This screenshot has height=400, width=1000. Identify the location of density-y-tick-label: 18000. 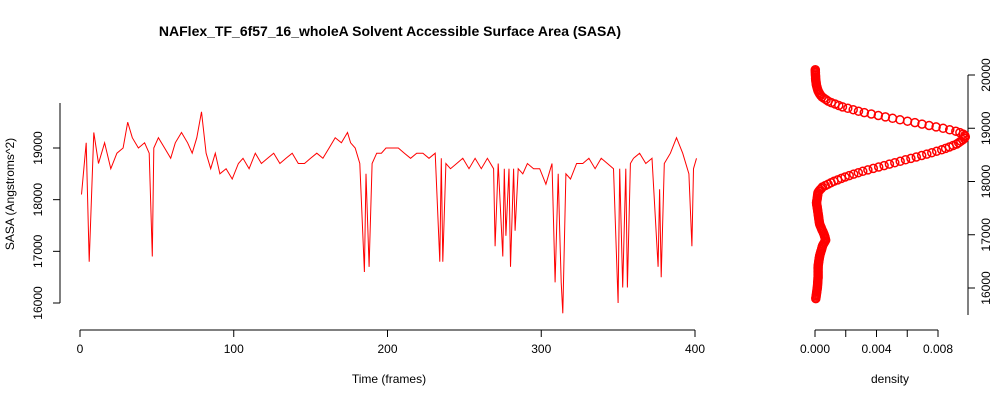
(986, 181).